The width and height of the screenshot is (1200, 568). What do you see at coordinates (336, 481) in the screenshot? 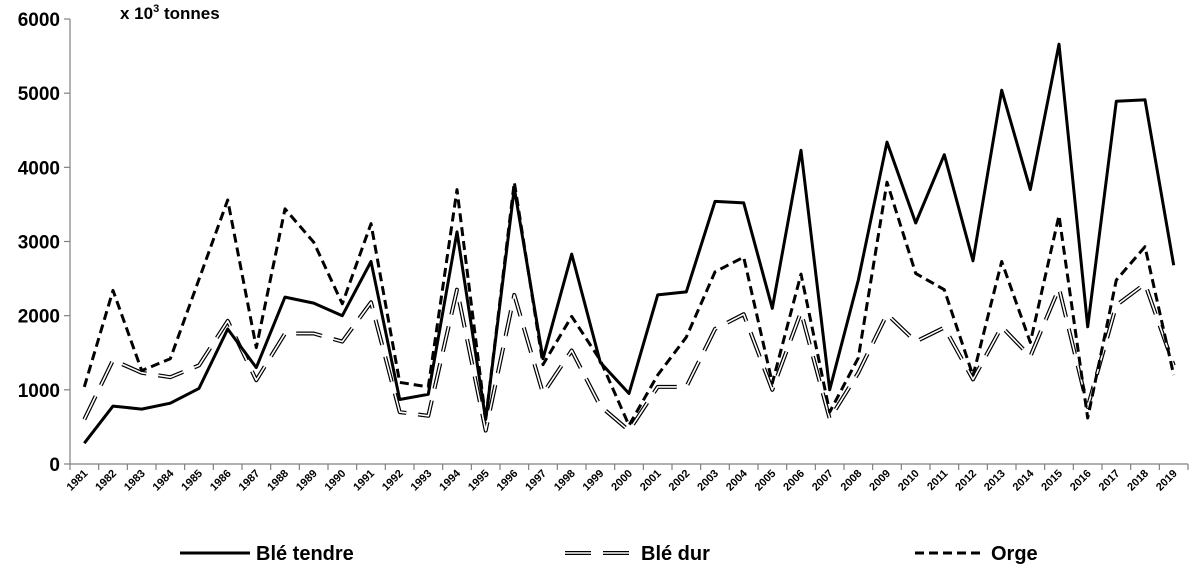
I see `x-tick-label: 1990` at bounding box center [336, 481].